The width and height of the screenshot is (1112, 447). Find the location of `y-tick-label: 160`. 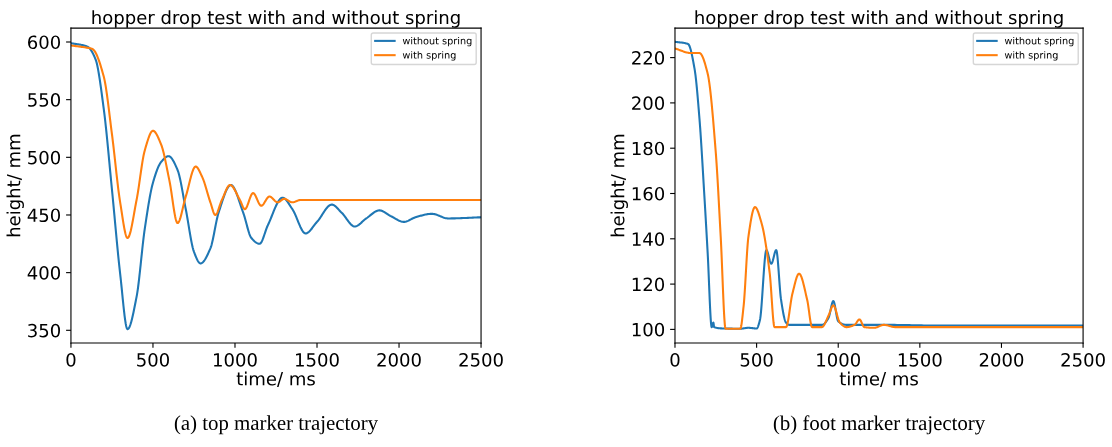

y-tick-label: 160 is located at coordinates (648, 193).